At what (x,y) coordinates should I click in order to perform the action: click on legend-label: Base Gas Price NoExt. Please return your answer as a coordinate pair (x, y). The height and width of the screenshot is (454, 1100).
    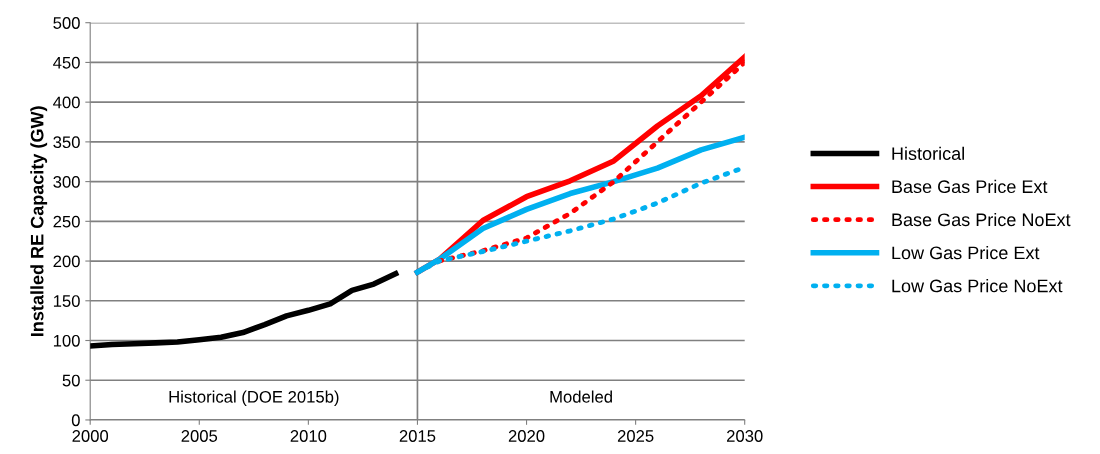
    Looking at the image, I should click on (981, 219).